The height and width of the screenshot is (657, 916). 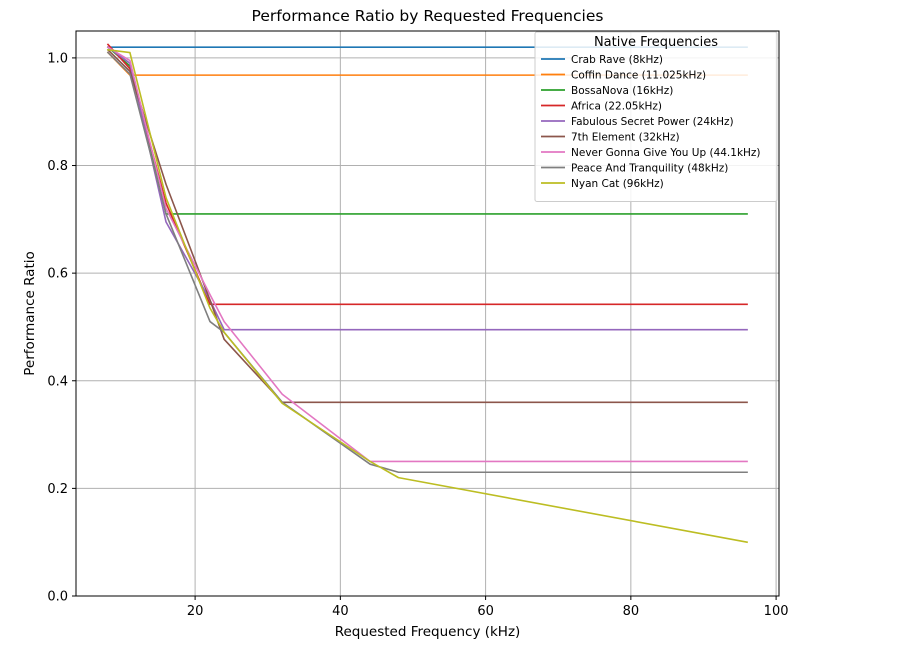 What do you see at coordinates (616, 107) in the screenshot?
I see `legend-label-4: Africa (22.05kHz)` at bounding box center [616, 107].